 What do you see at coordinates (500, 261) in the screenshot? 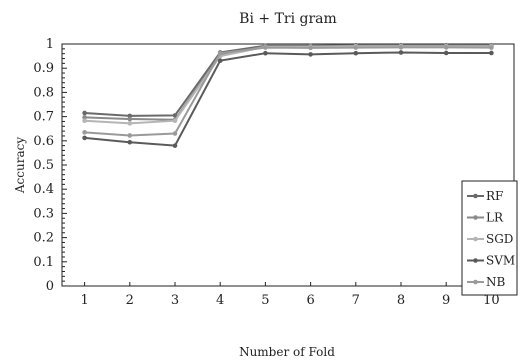
I see `legend-label: SVM` at bounding box center [500, 261].